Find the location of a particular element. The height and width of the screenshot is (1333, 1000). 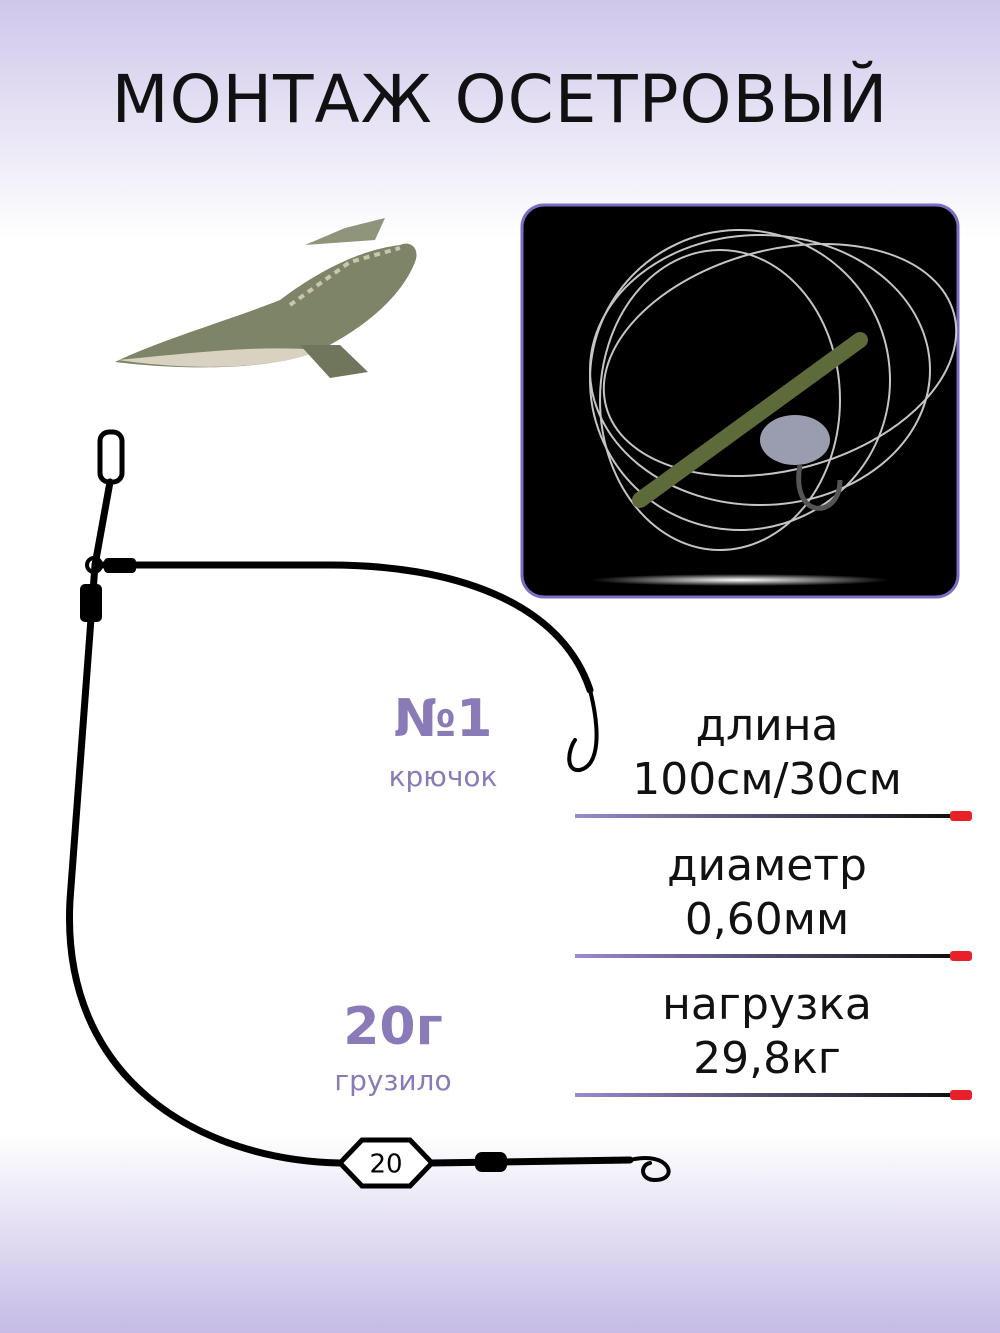

product-photo is located at coordinates (740, 401).